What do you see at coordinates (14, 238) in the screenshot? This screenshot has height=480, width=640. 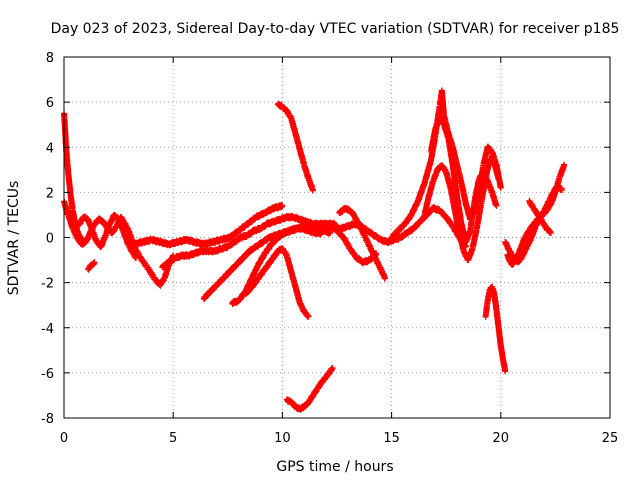 I see `y-axis-title: SDTVAR / TECUs` at bounding box center [14, 238].